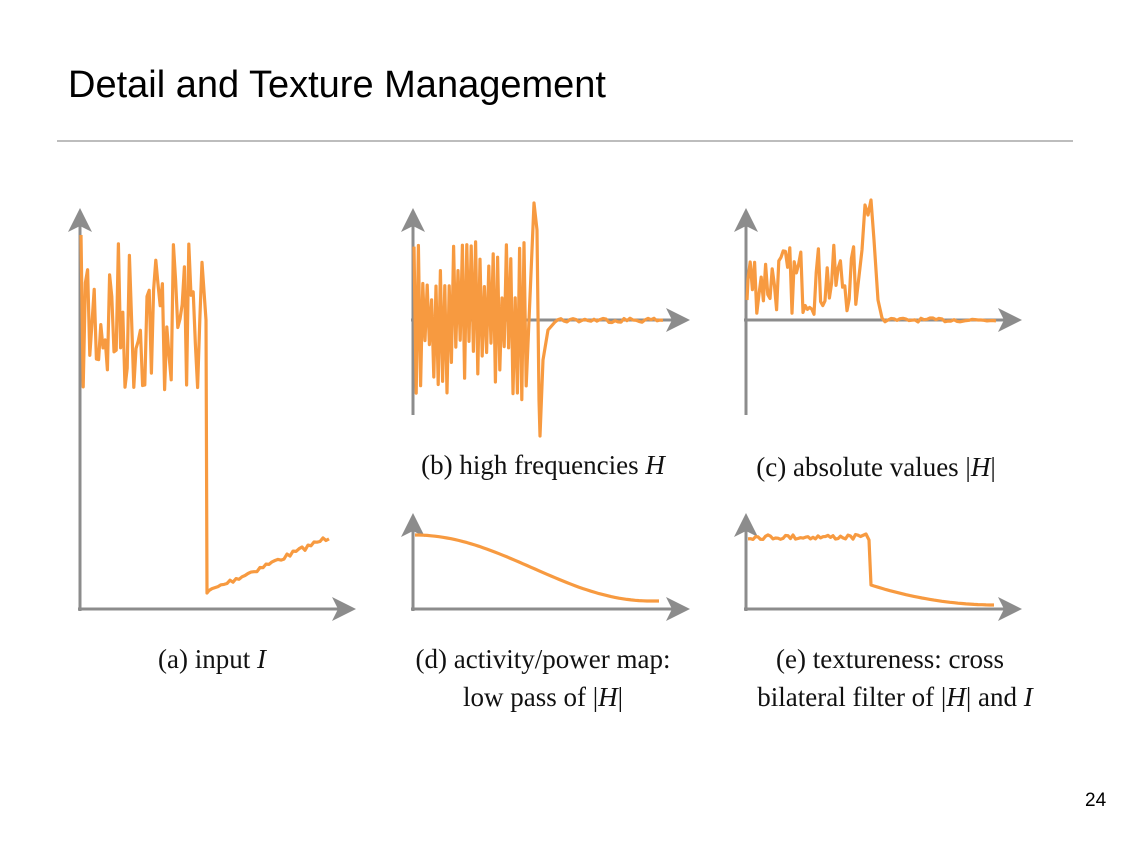 This screenshot has height=848, width=1130. Describe the element at coordinates (212, 659) in the screenshot. I see `caption-a: (a) input I` at that location.